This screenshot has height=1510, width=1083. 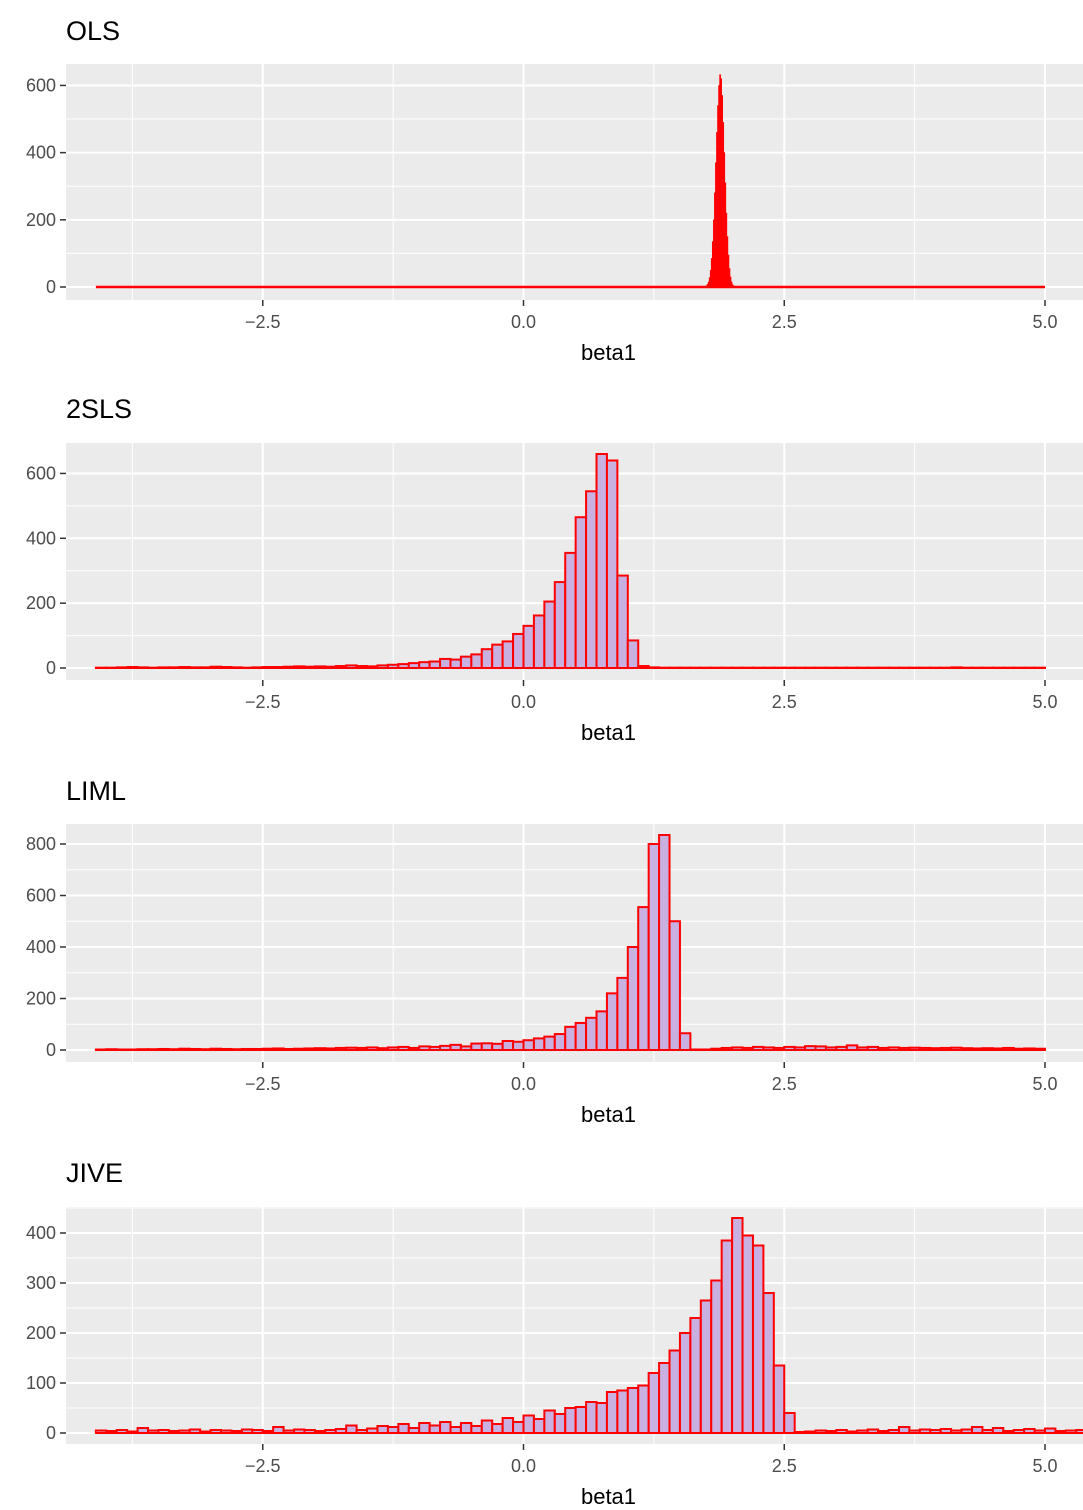 What do you see at coordinates (51, 1433) in the screenshot?
I see `y-tick-label: 0` at bounding box center [51, 1433].